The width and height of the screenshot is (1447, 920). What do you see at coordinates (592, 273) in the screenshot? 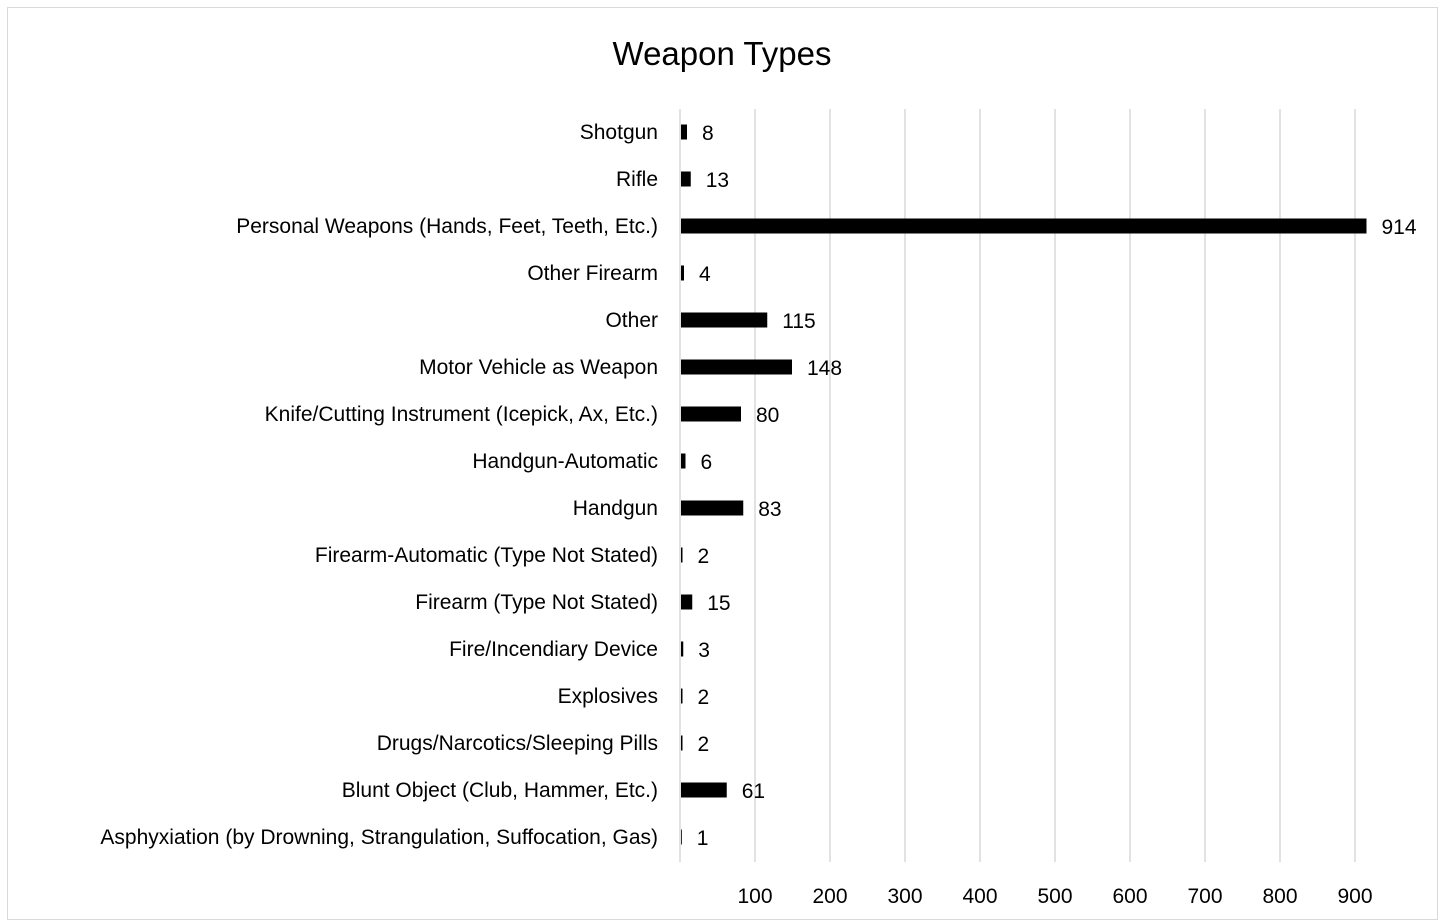
I see `category-label: Other Firearm` at bounding box center [592, 273].